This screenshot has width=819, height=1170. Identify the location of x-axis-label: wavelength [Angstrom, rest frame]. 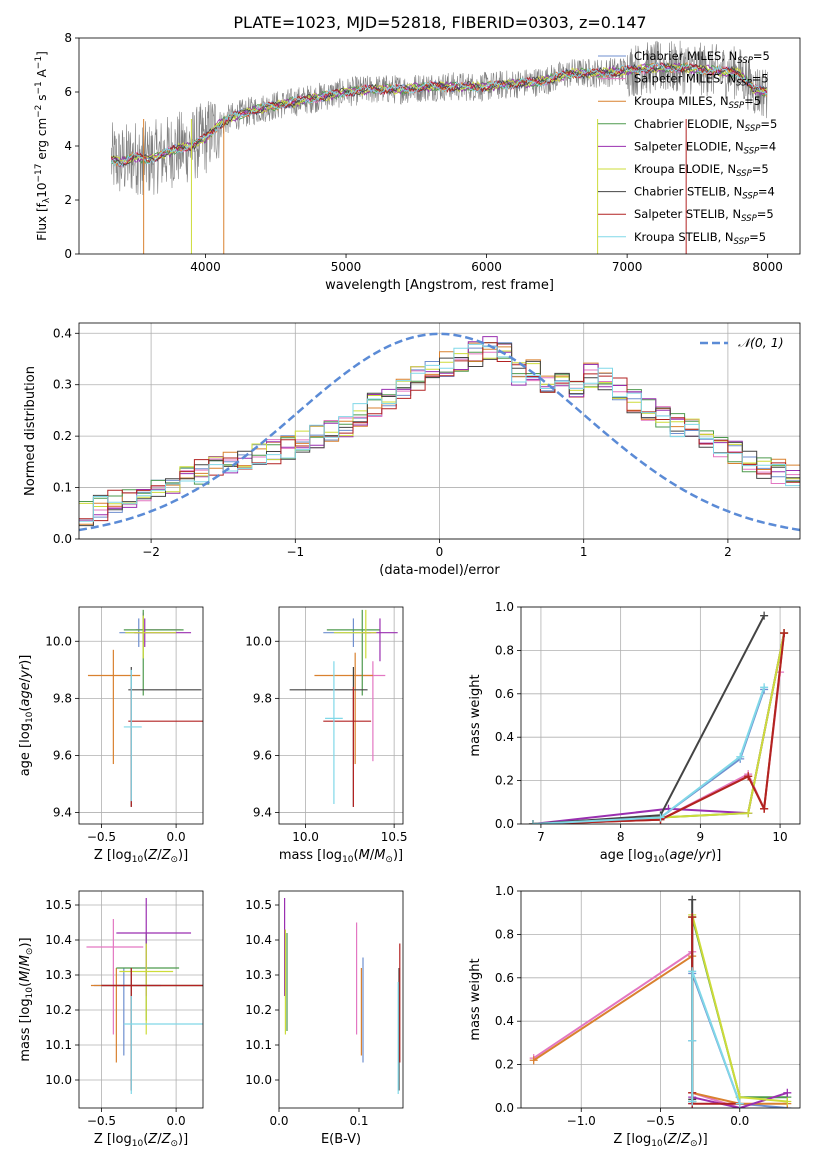
(439, 285).